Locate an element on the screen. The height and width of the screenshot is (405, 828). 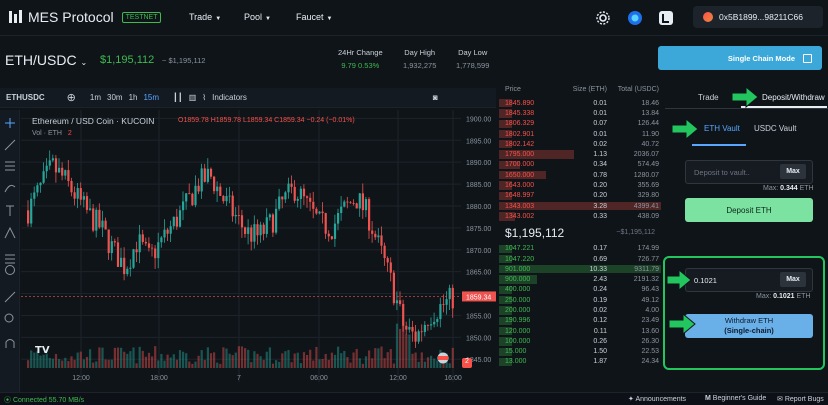
interval-1m: 1m is located at coordinates (95, 97).